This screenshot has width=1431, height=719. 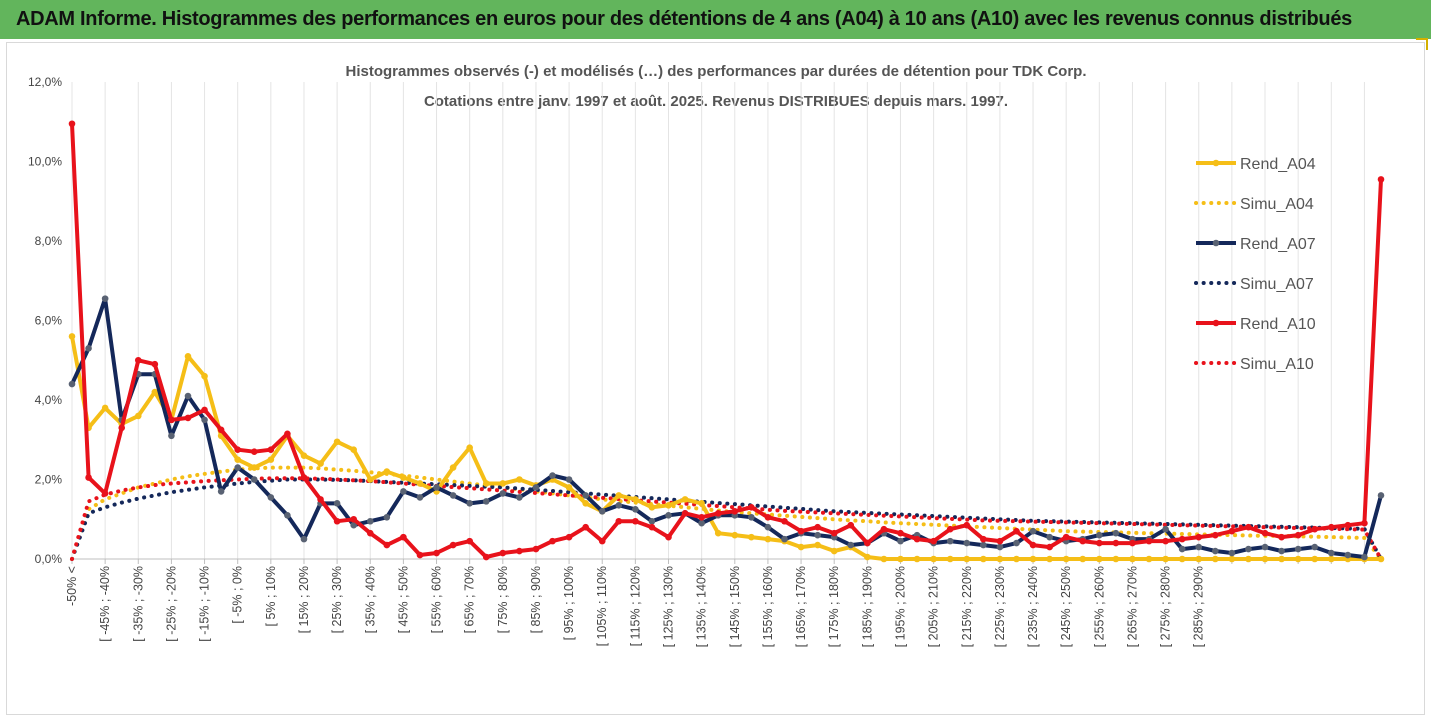 I want to click on x-tick-label: [ 125% ; 130%, so click(x=669, y=606).